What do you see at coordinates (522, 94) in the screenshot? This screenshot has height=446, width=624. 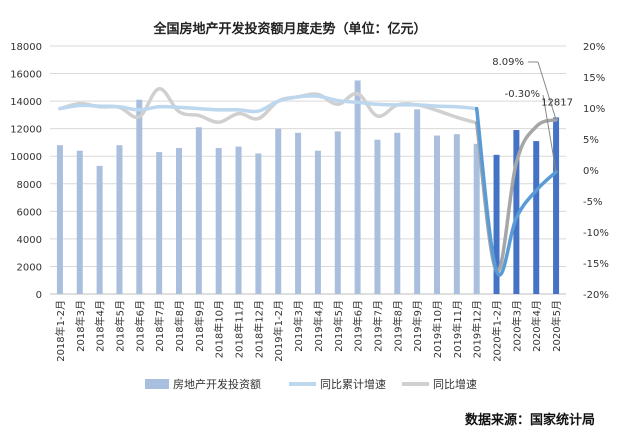 I see `annotation-cumulative: -0.30%` at bounding box center [522, 94].